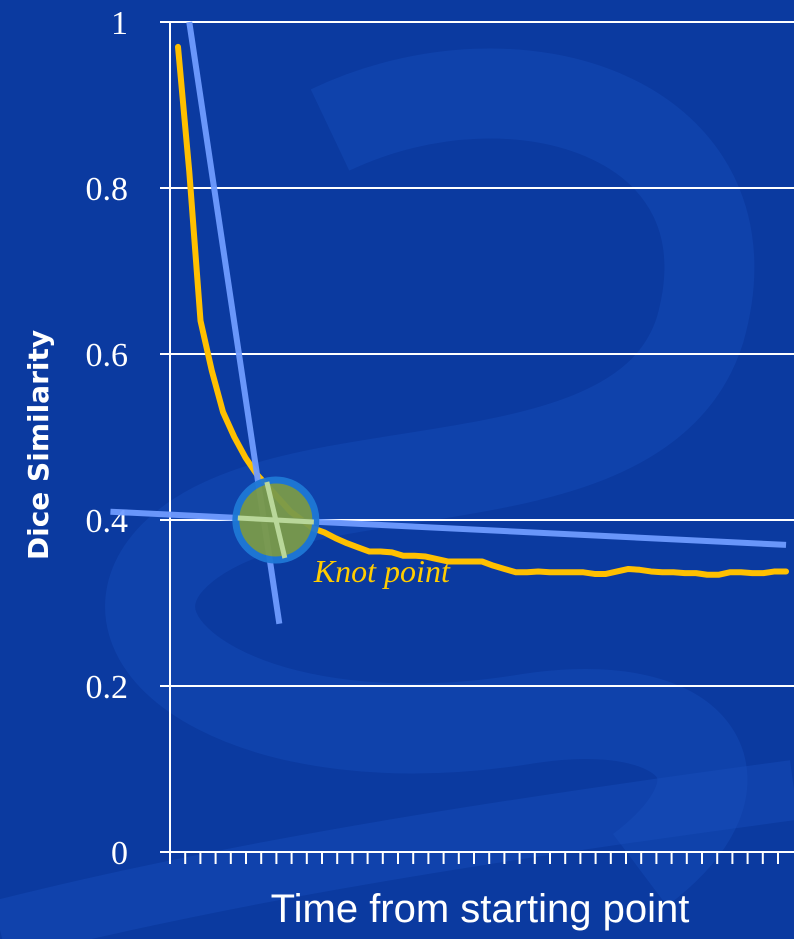 This screenshot has height=939, width=794. Describe the element at coordinates (107, 438) in the screenshot. I see `y-tick-labels: 0 0.2 0.4 0.6 0.8 1` at that location.